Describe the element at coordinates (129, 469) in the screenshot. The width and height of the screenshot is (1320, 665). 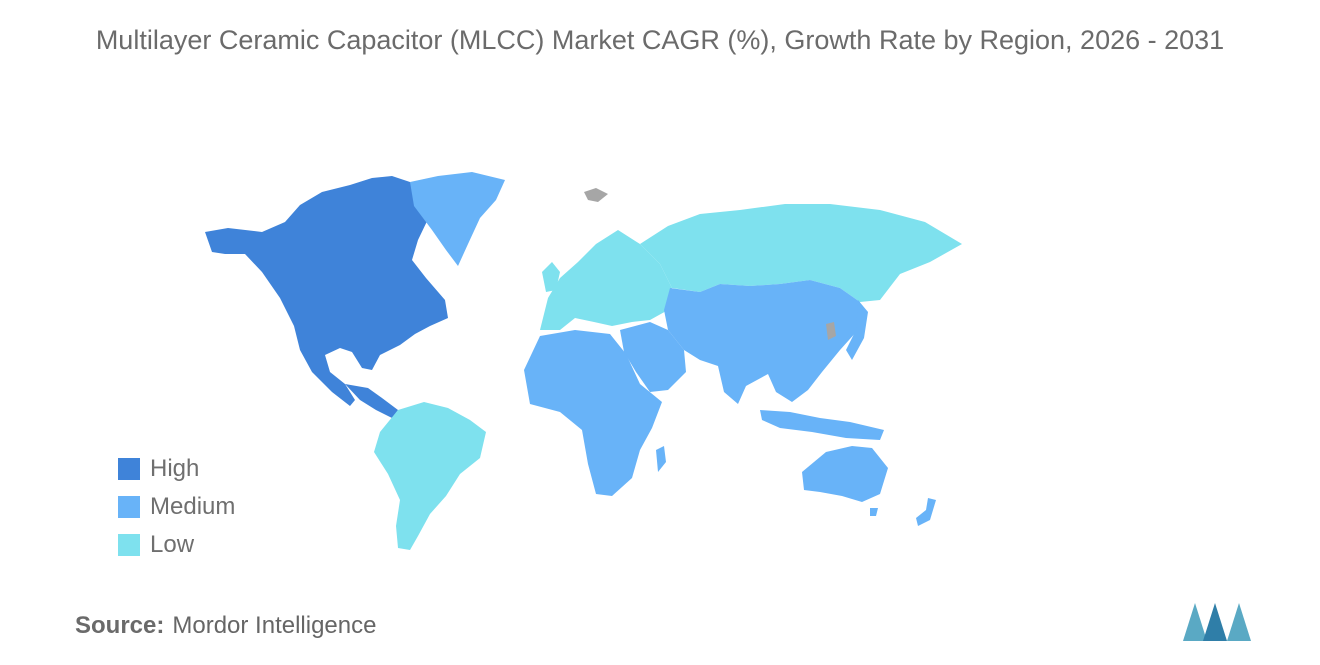
I see `legend-swatch-high` at that location.